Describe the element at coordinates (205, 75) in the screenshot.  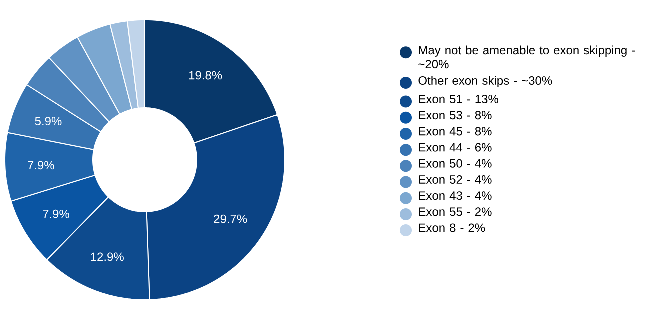
I see `data-label: 19.8%` at that location.